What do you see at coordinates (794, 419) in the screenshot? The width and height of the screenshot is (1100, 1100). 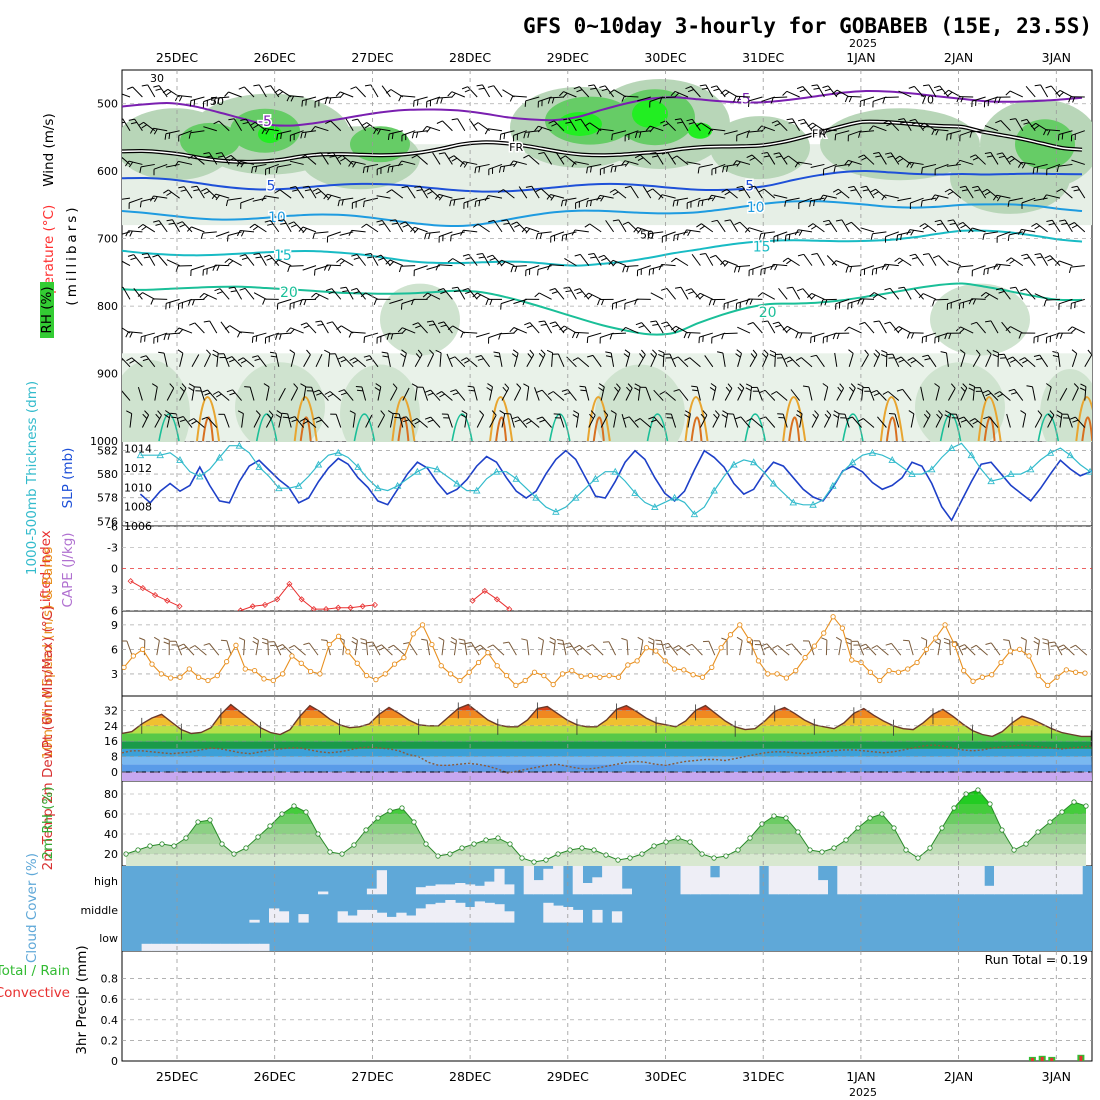 I see `surface-contour` at bounding box center [794, 419].